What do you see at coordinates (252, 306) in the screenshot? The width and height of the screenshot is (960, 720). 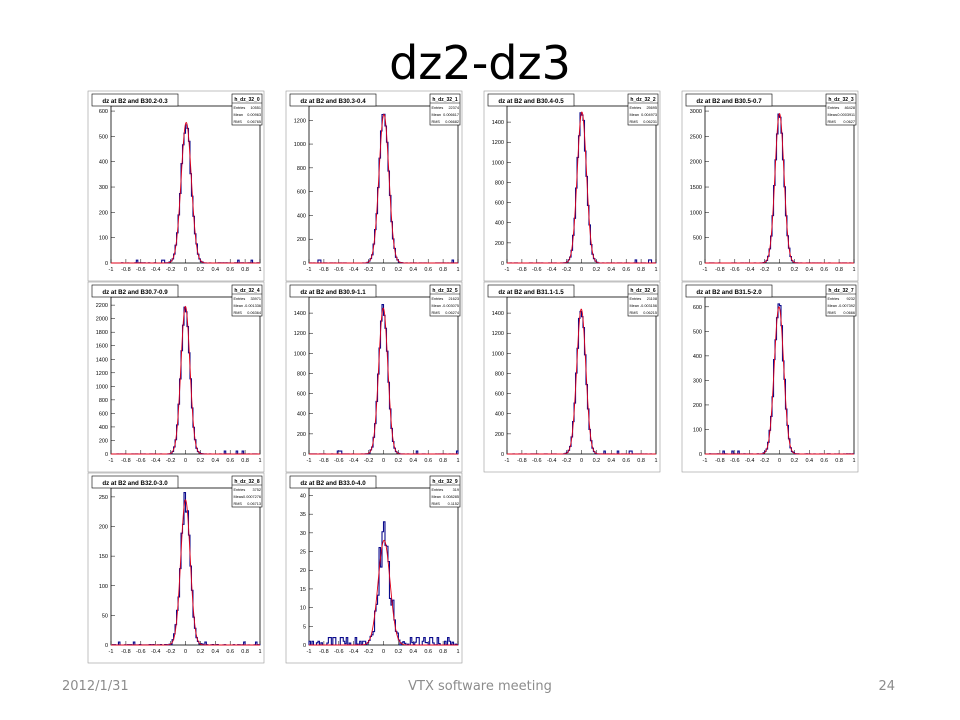 I see `stats-value: -0.001336` at bounding box center [252, 306].